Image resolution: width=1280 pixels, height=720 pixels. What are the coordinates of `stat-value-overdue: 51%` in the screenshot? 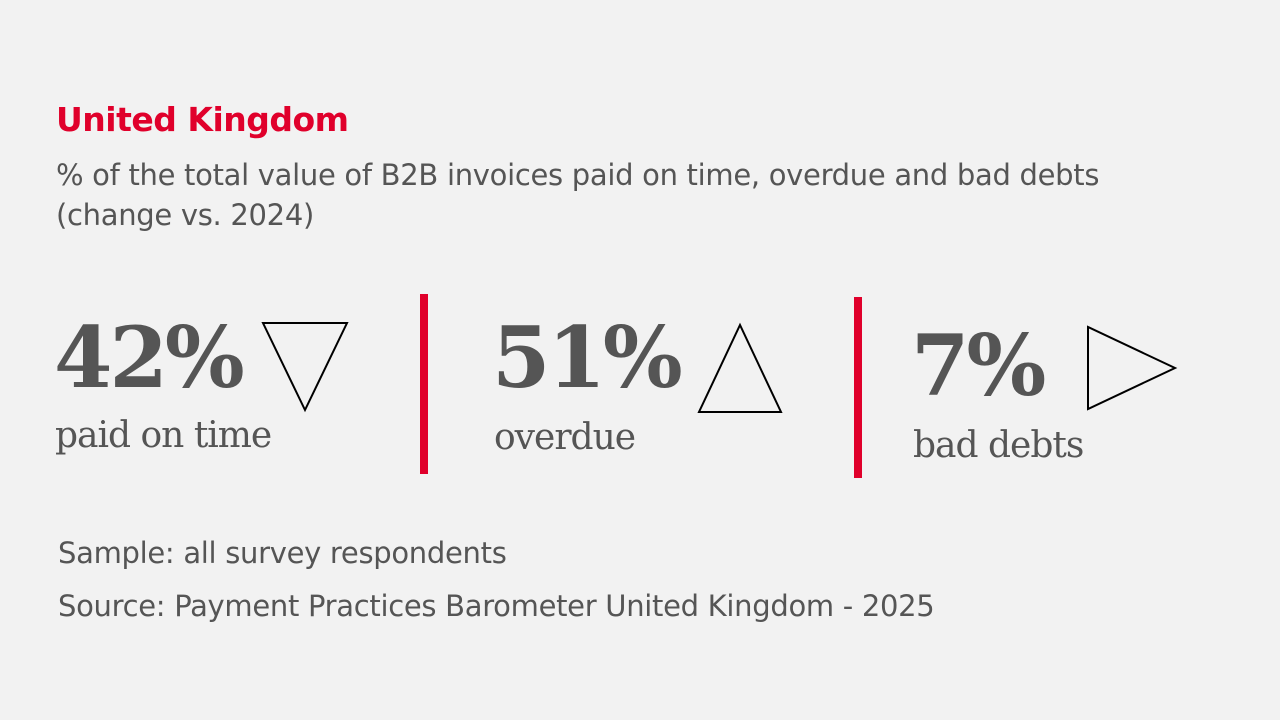 It's located at (587, 357).